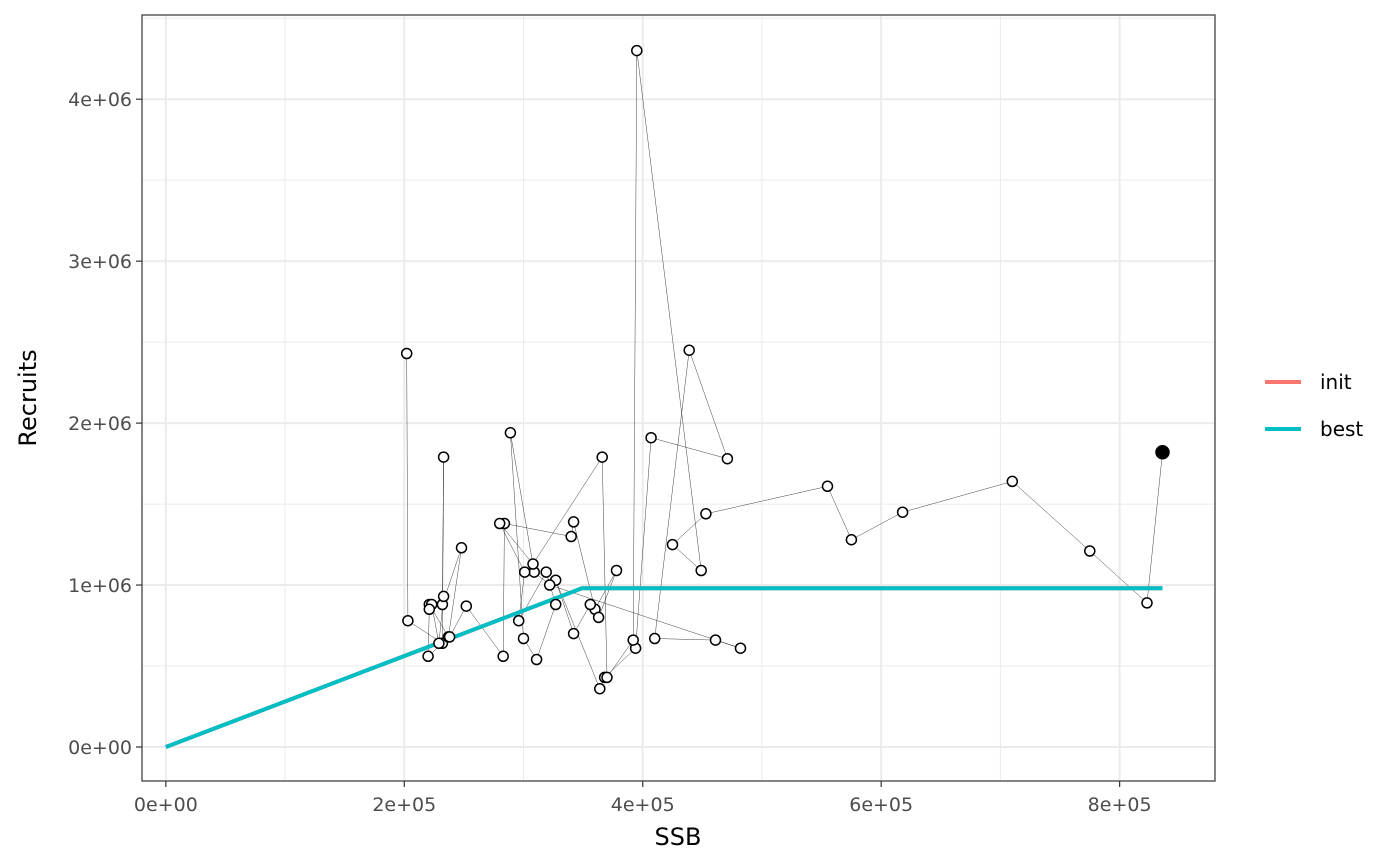  I want to click on y-axis: 0e+00 1e+06 2e+06 3e+06 4e+06, so click(105, 424).